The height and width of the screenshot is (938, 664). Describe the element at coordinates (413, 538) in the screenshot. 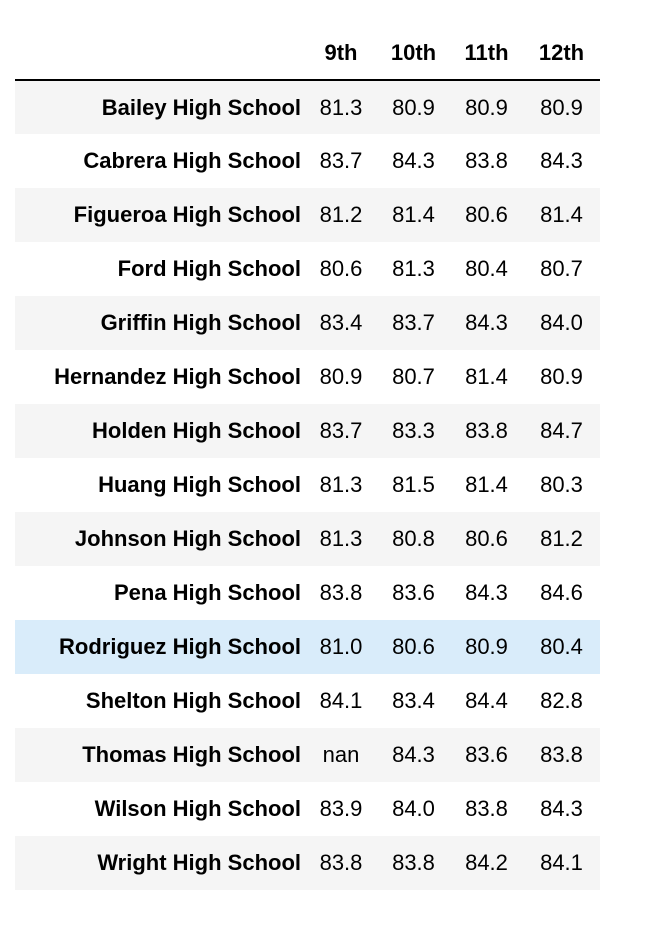

I see `table-cell: 80.8` at that location.